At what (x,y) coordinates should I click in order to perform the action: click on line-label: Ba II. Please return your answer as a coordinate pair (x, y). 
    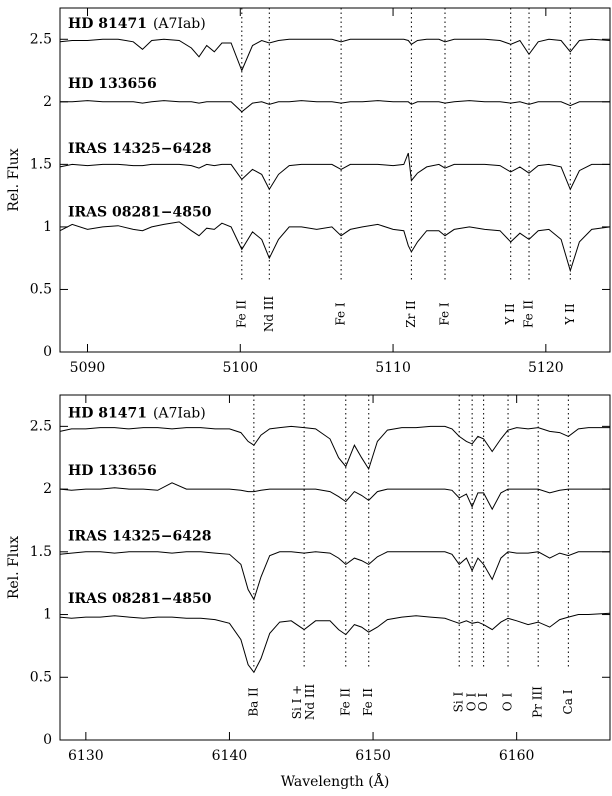
    Looking at the image, I should click on (253, 702).